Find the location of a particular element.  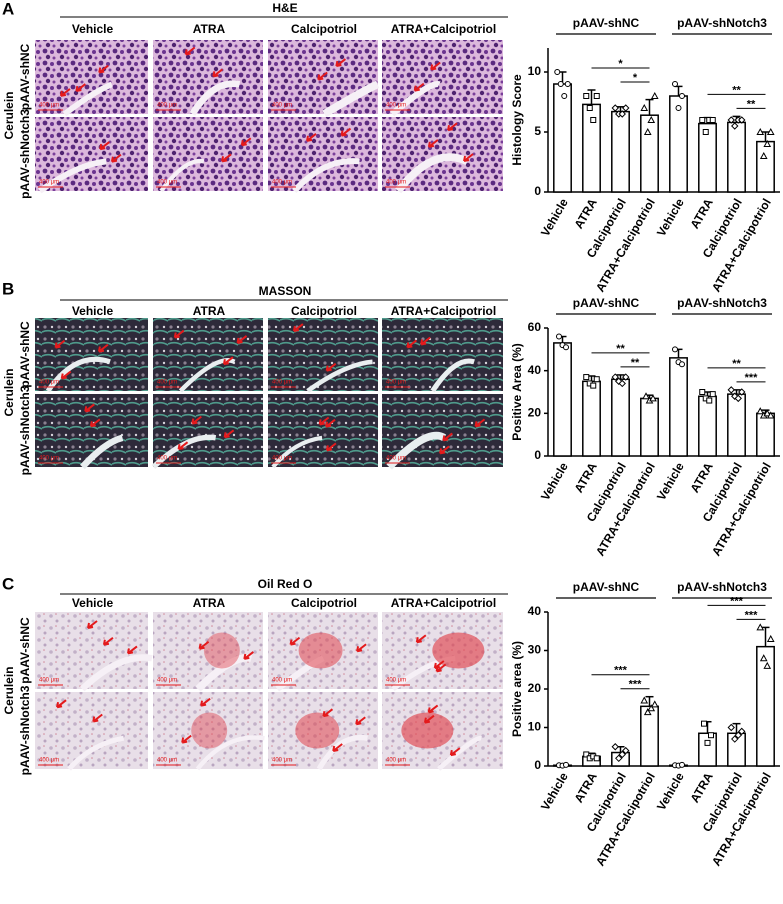

group-label: Cerulein is located at coordinates (9, 392).